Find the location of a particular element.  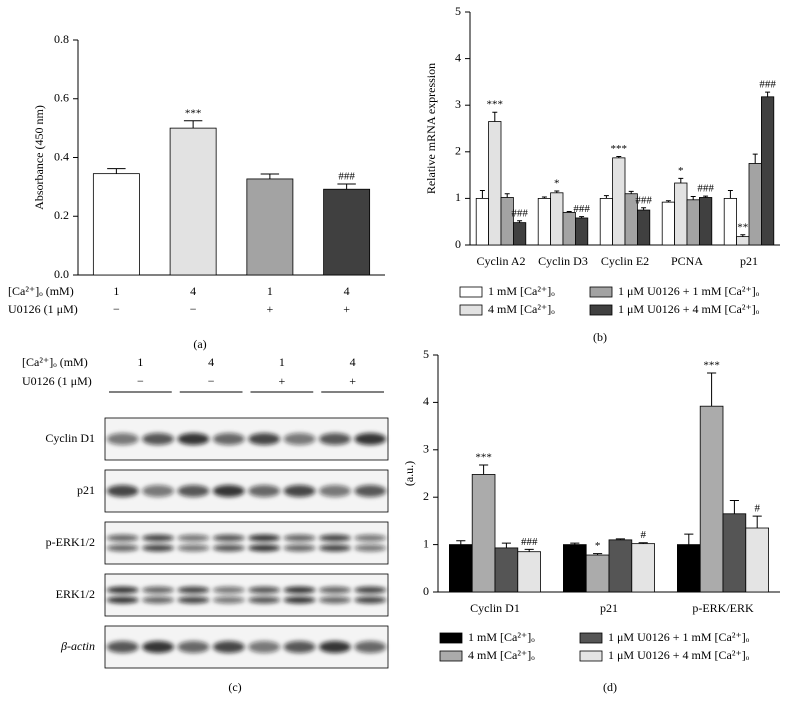

y-axis-label: (a.u.) is located at coordinates (409, 473).